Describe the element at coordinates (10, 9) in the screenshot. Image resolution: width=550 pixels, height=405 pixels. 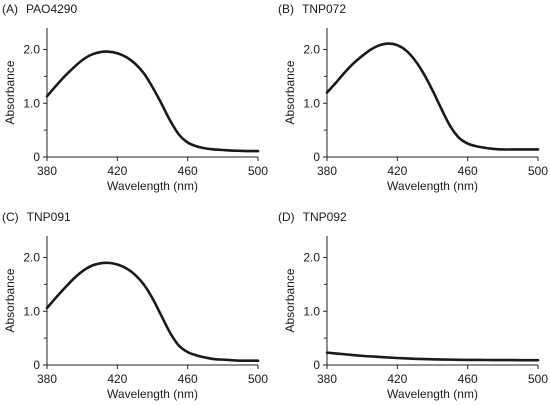
I see `panel-letter: (A)` at that location.